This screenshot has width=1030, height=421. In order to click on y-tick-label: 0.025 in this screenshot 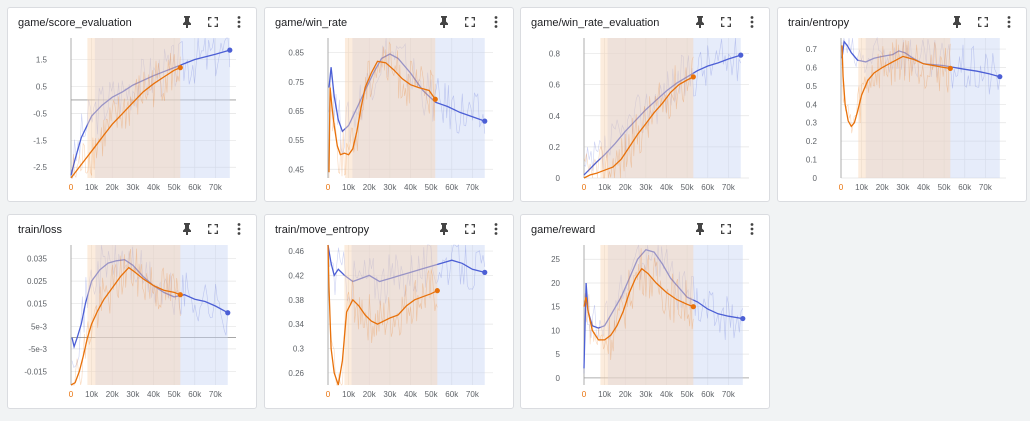, I will do `click(37, 281)`.